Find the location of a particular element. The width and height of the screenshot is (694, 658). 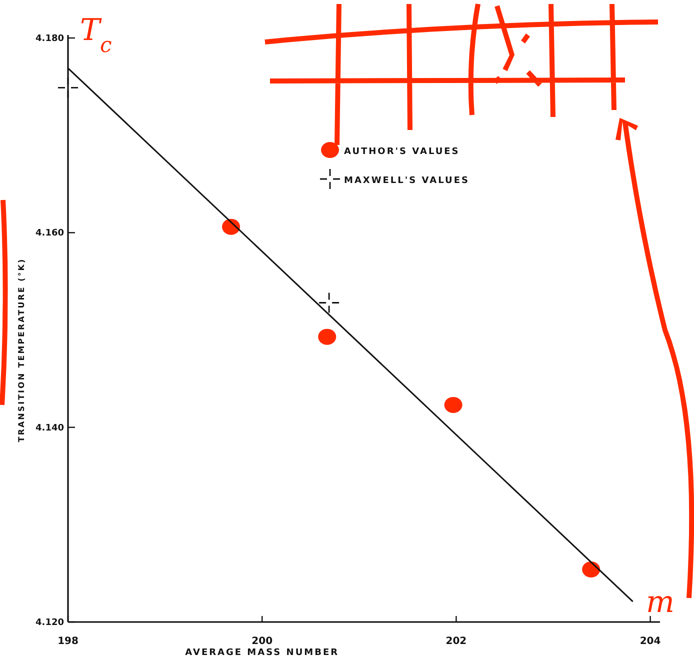

annotation: m is located at coordinates (660, 602).